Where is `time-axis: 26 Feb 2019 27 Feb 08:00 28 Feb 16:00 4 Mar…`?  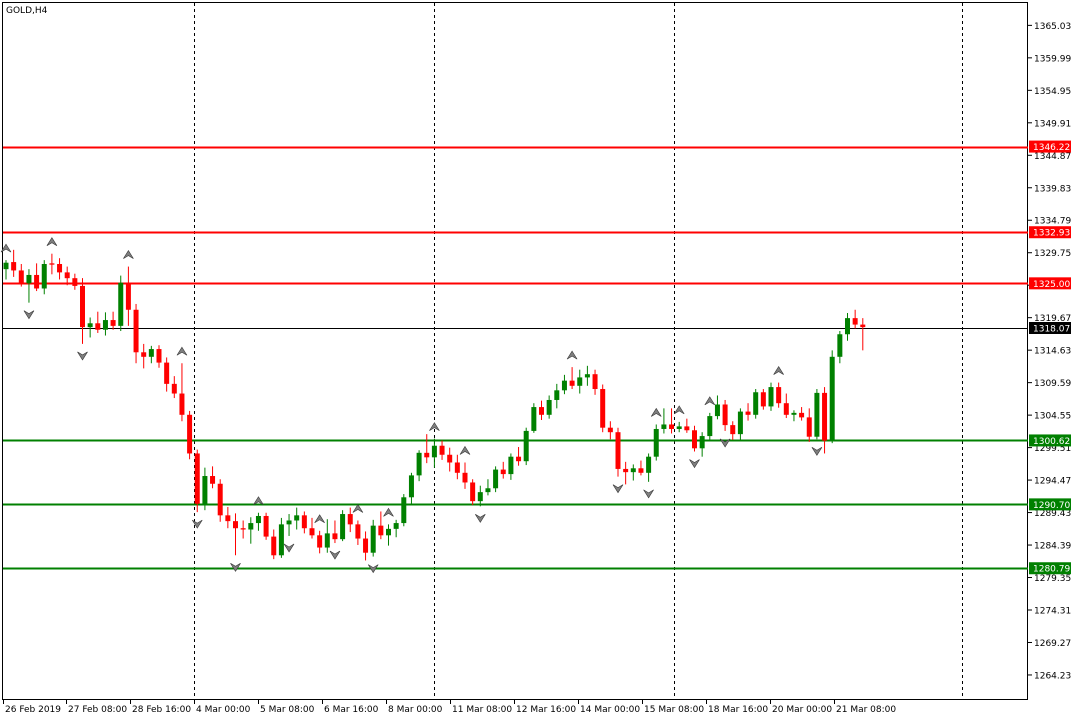 time-axis: 26 Feb 2019 27 Feb 08:00 28 Feb 16:00 4 Mar… is located at coordinates (449, 707).